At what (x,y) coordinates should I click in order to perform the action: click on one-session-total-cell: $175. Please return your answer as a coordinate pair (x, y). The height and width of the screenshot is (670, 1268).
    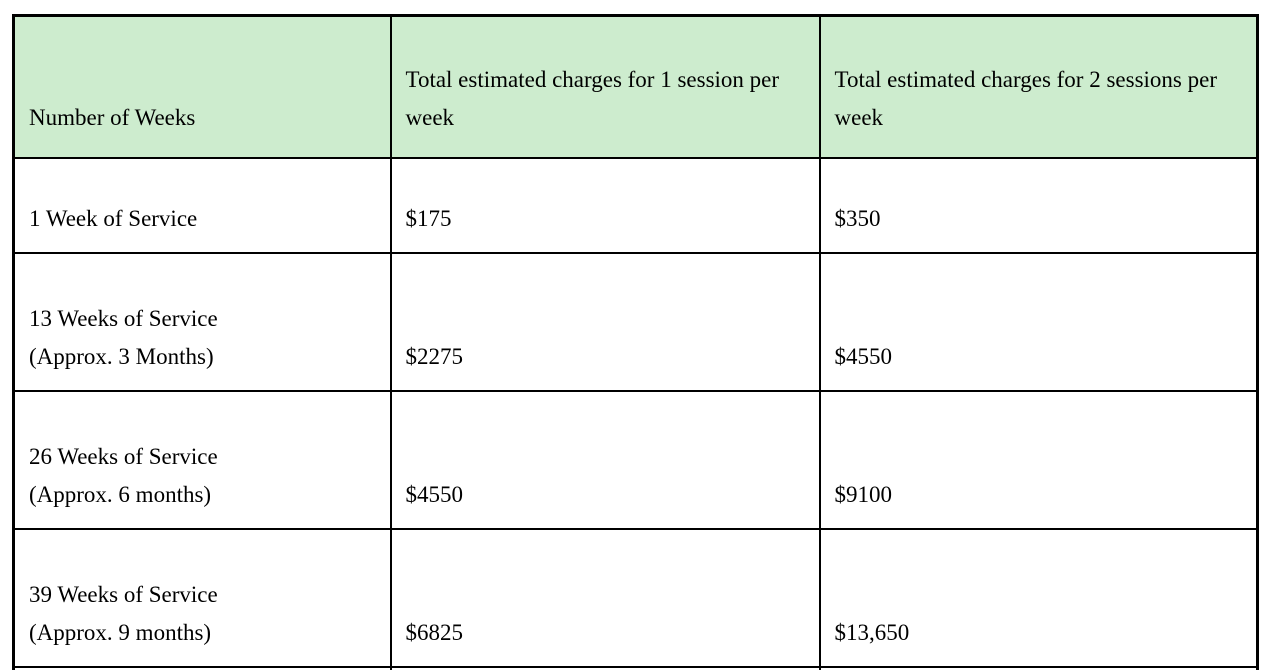
    Looking at the image, I should click on (605, 205).